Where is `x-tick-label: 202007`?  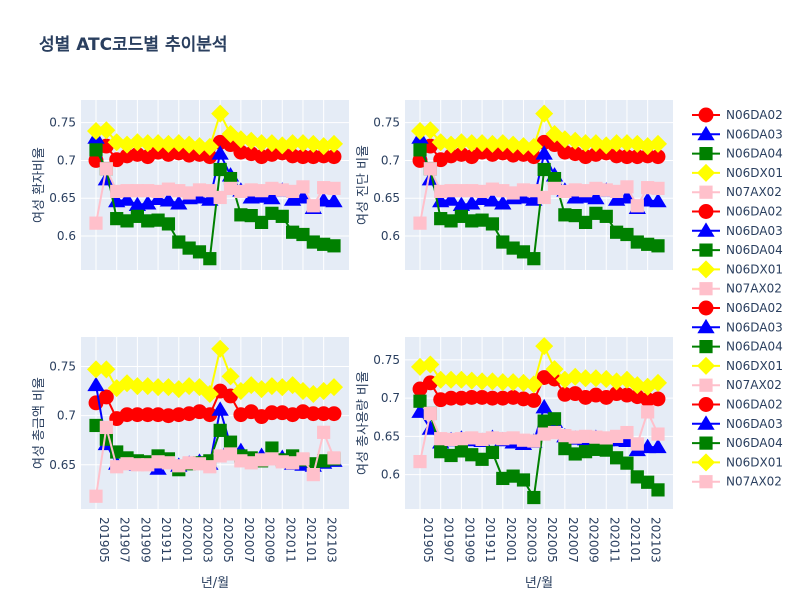 x-tick-label: 202007 is located at coordinates (249, 540).